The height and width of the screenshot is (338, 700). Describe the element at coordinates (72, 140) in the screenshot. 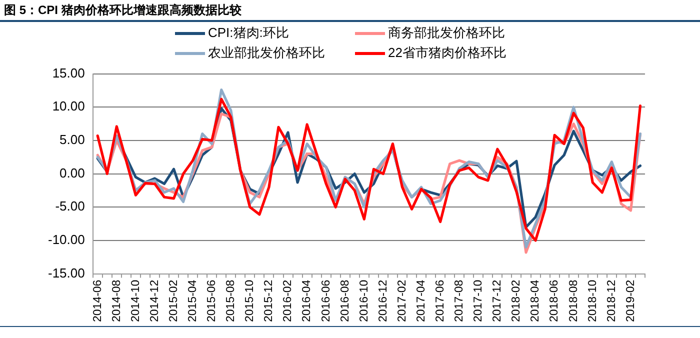

I see `y-tick-label: 5.00` at that location.